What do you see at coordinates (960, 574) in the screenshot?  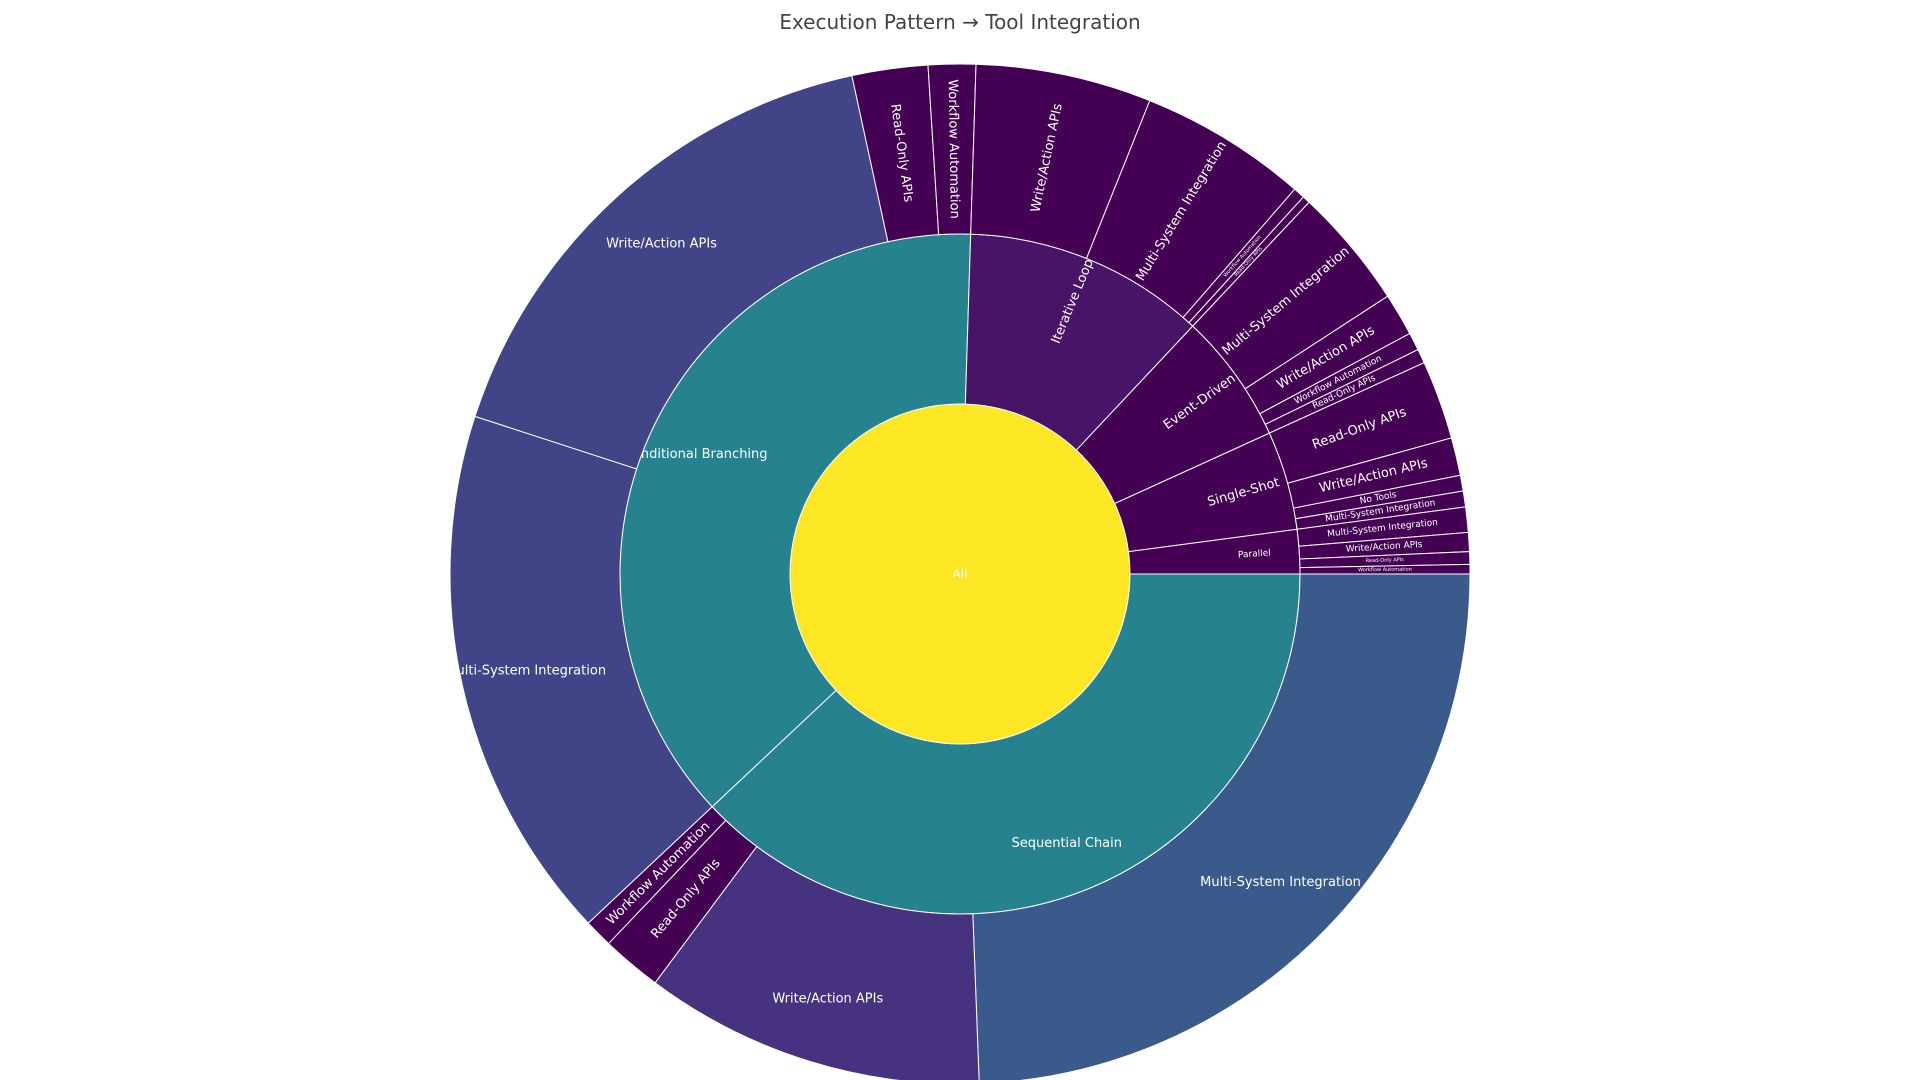 I see `sunburst-root-label: All` at bounding box center [960, 574].